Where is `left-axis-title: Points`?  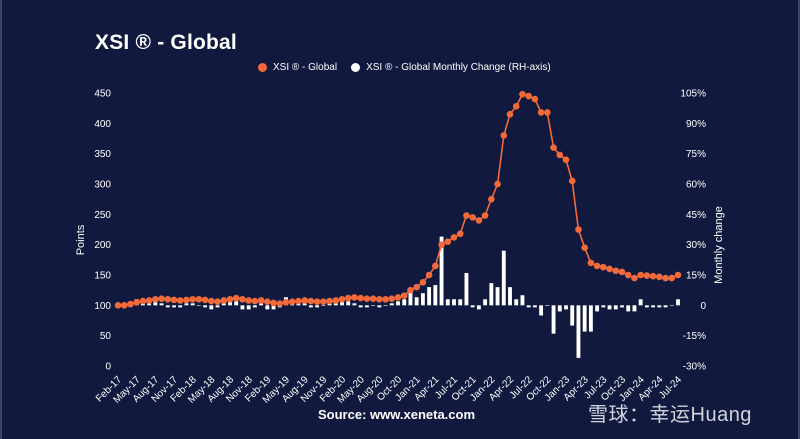 left-axis-title: Points is located at coordinates (81, 239).